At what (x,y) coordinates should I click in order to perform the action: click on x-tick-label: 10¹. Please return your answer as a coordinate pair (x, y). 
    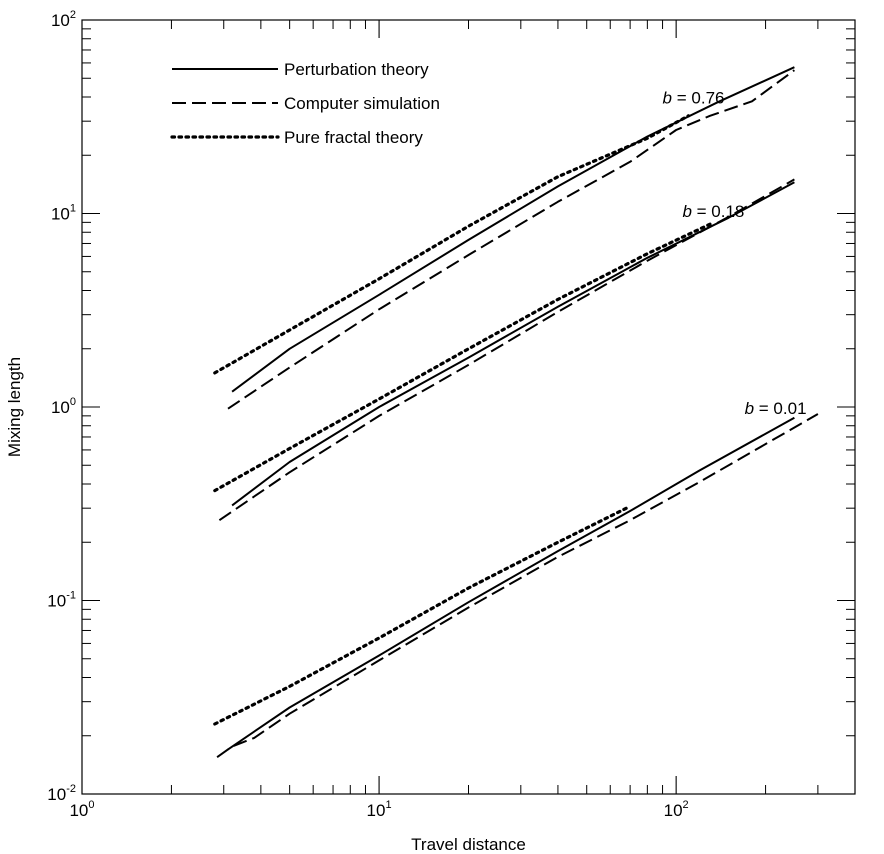
    Looking at the image, I should click on (379, 809).